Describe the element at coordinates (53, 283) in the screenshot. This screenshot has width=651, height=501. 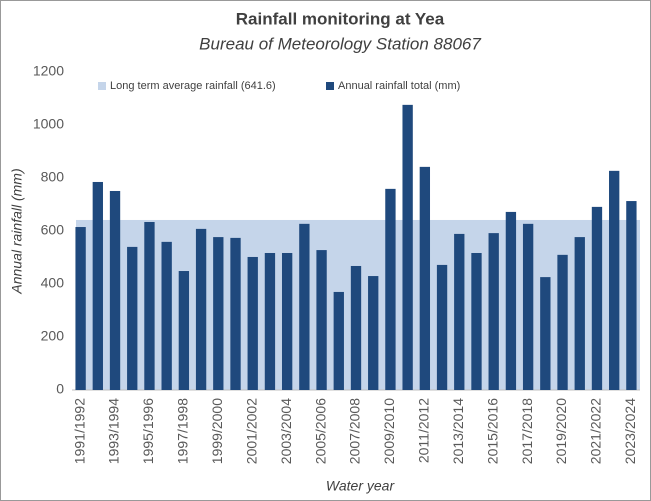
I see `y-tick-label: 400` at that location.